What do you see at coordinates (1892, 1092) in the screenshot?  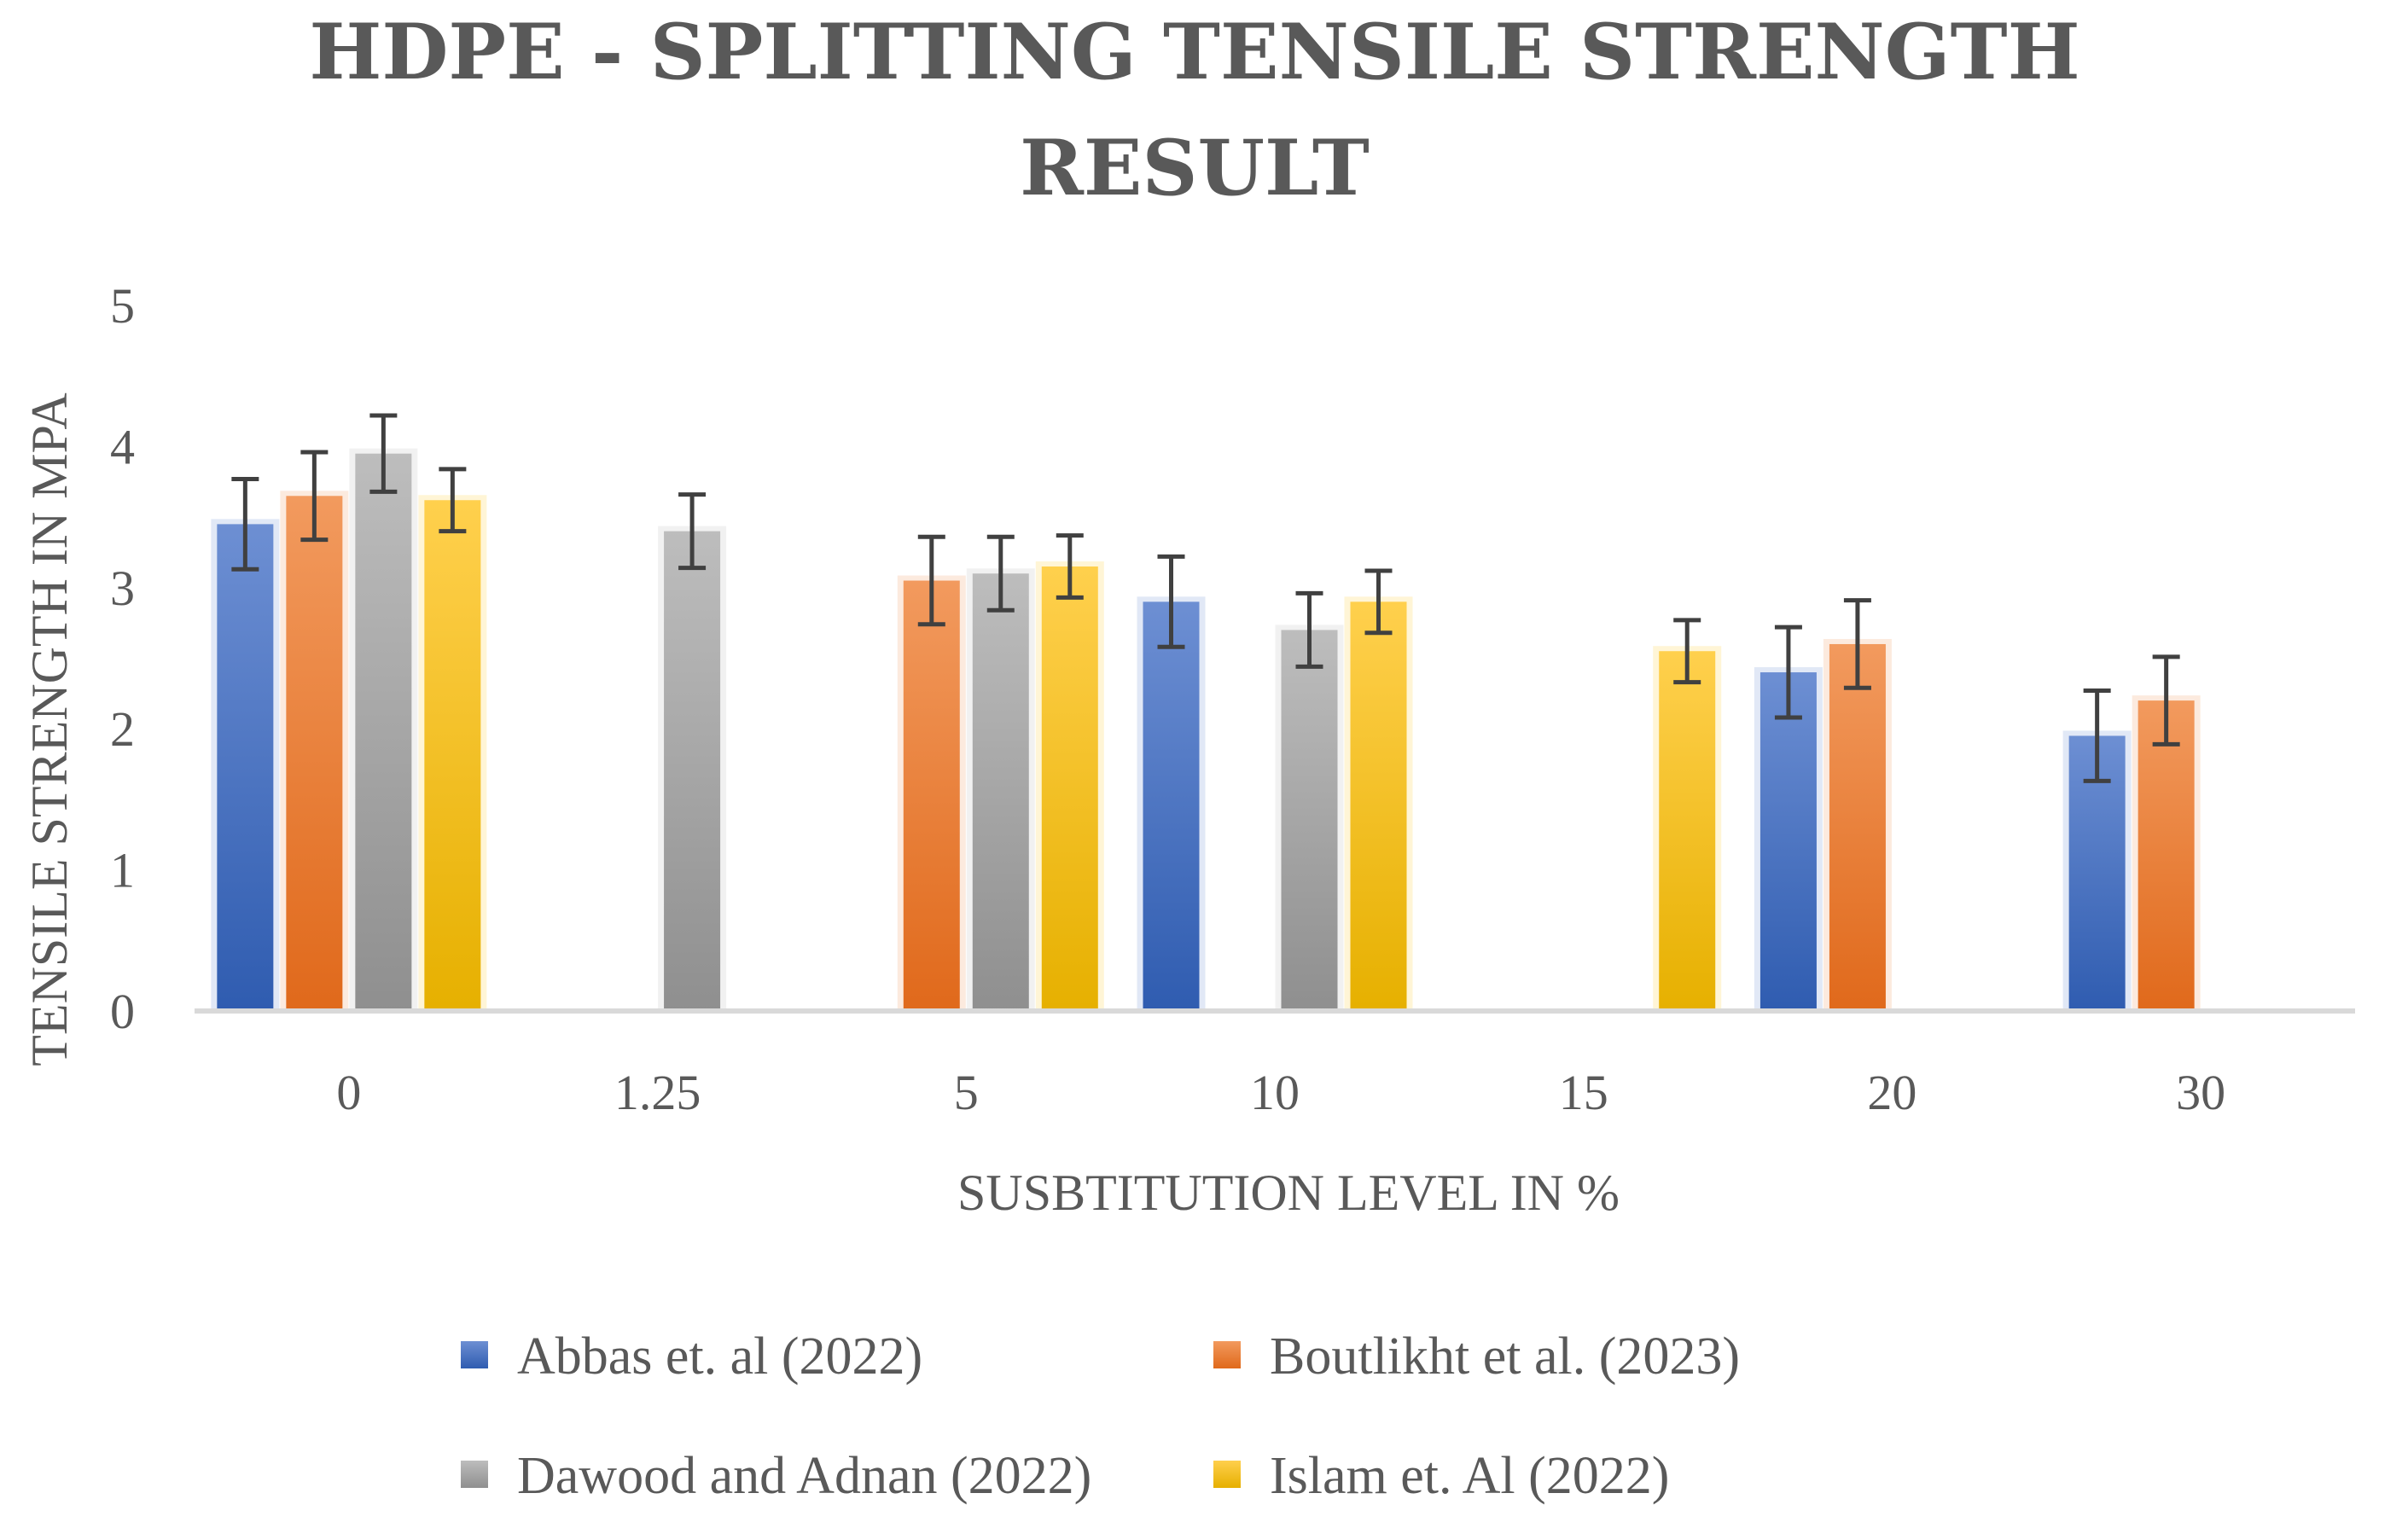 I see `x-tick-label: 20` at bounding box center [1892, 1092].